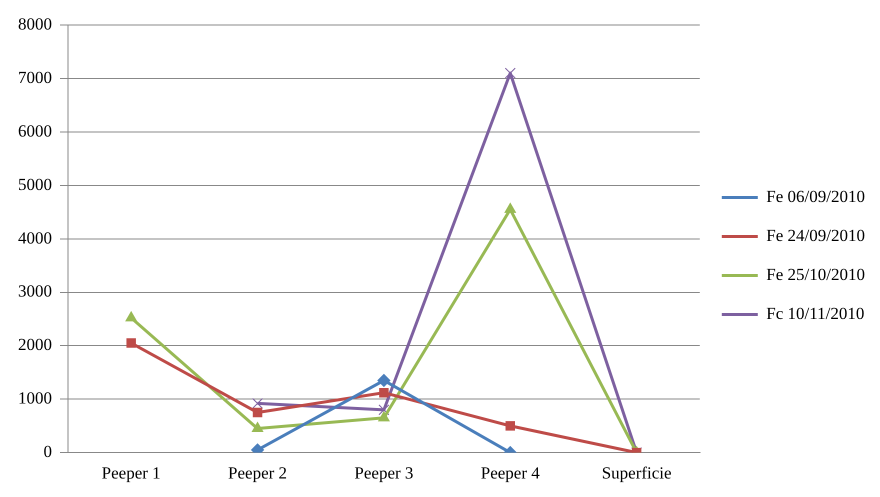 This screenshot has height=497, width=880. Describe the element at coordinates (35, 238) in the screenshot. I see `y-tick-label: 4000` at that location.